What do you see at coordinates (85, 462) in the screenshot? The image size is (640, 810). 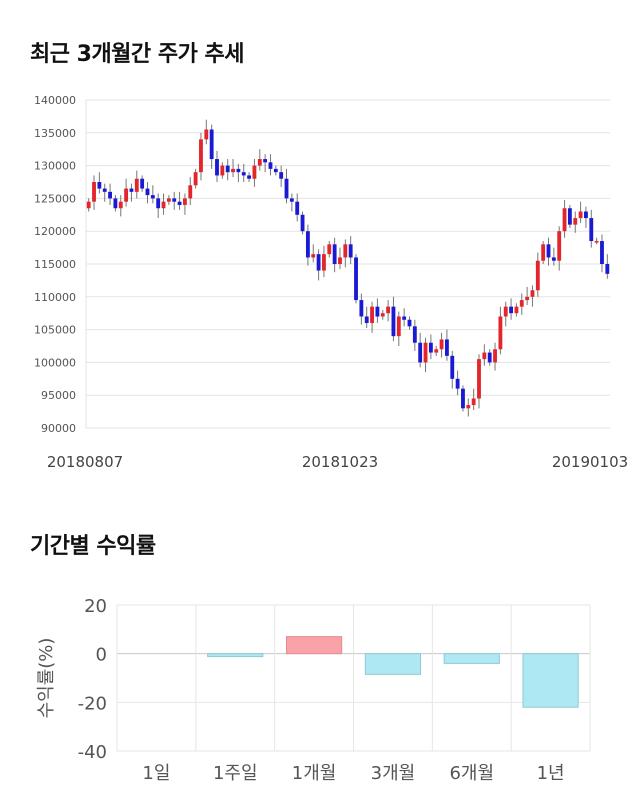 I see `x-tick-label: 20180807` at bounding box center [85, 462].